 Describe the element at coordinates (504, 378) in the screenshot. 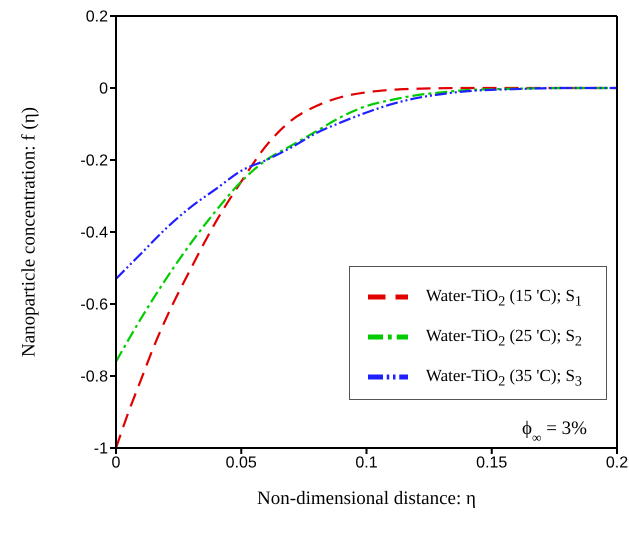

I see `legend-label: Water-TiO$_{2}$ (35 'C); S$_{3}$` at that location.